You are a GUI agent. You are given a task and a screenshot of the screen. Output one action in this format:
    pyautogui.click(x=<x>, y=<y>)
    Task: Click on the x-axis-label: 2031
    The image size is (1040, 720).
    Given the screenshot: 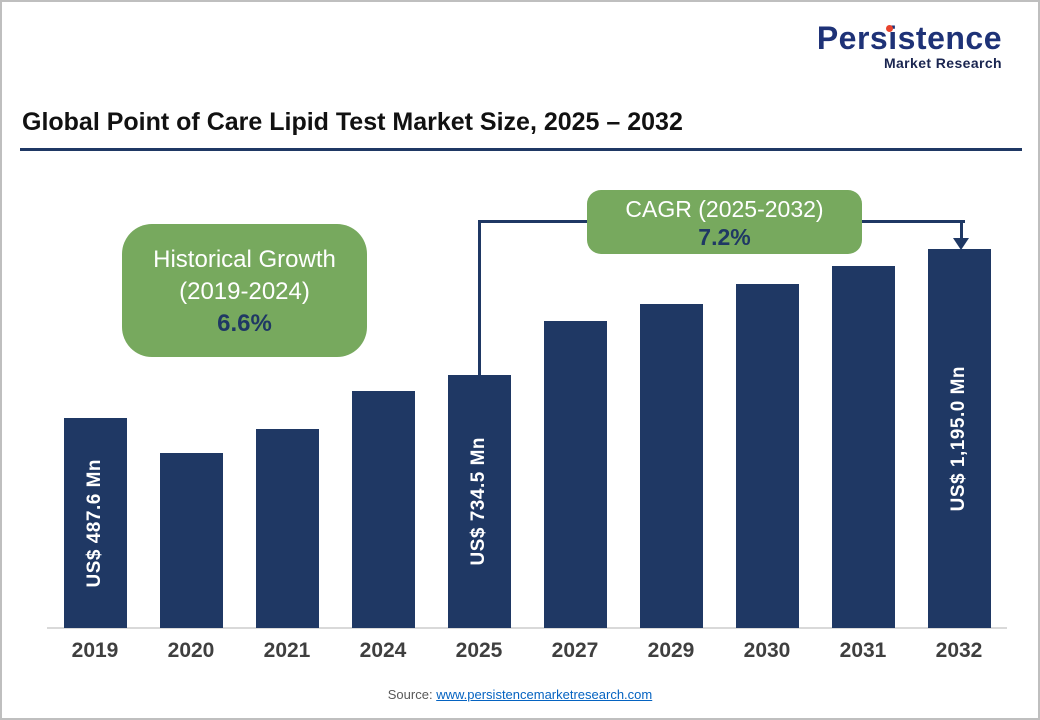 What is the action you would take?
    pyautogui.click(x=863, y=650)
    